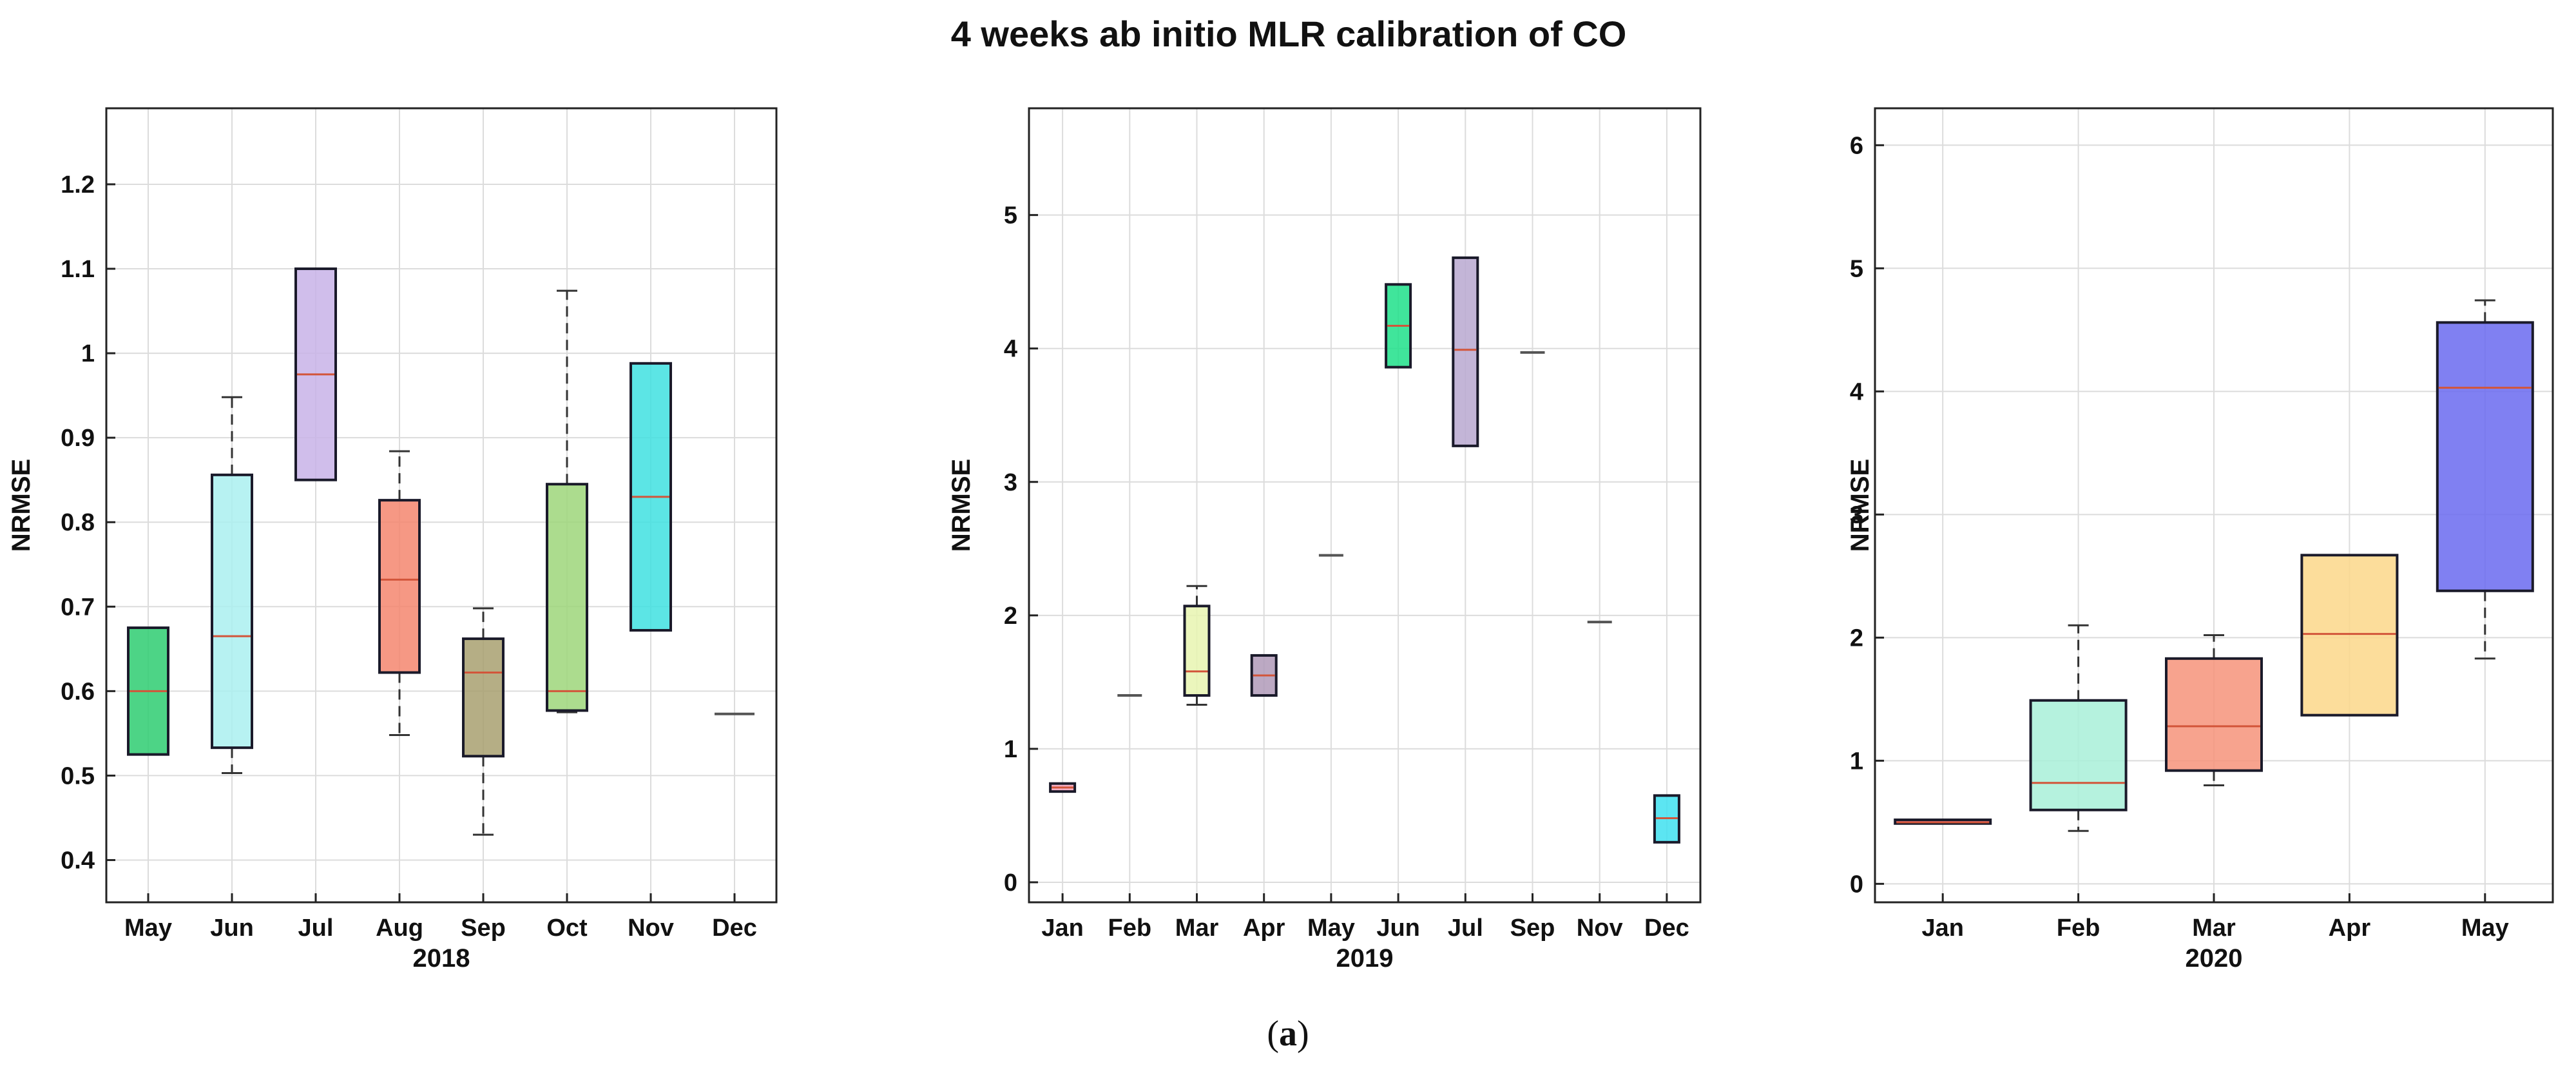 Image resolution: width=2576 pixels, height=1066 pixels. Describe the element at coordinates (1365, 958) in the screenshot. I see `x-axis-label: 2019` at that location.